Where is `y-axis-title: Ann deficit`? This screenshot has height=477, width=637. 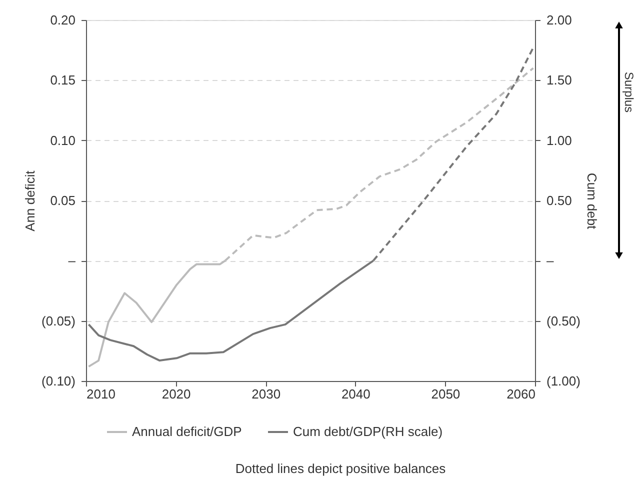
y-axis-title: Ann deficit is located at coordinates (30, 201).